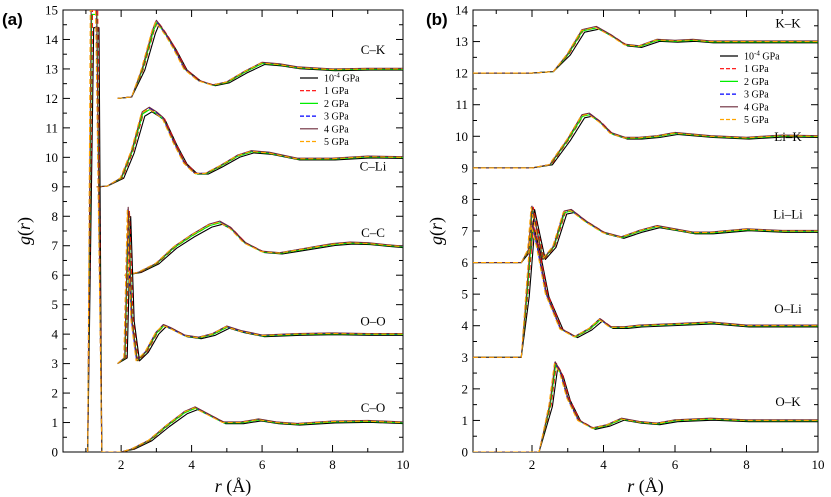 Image resolution: width=831 pixels, height=497 pixels. Describe the element at coordinates (336, 104) in the screenshot. I see `panel-a-legend-label: 2 GPa` at that location.